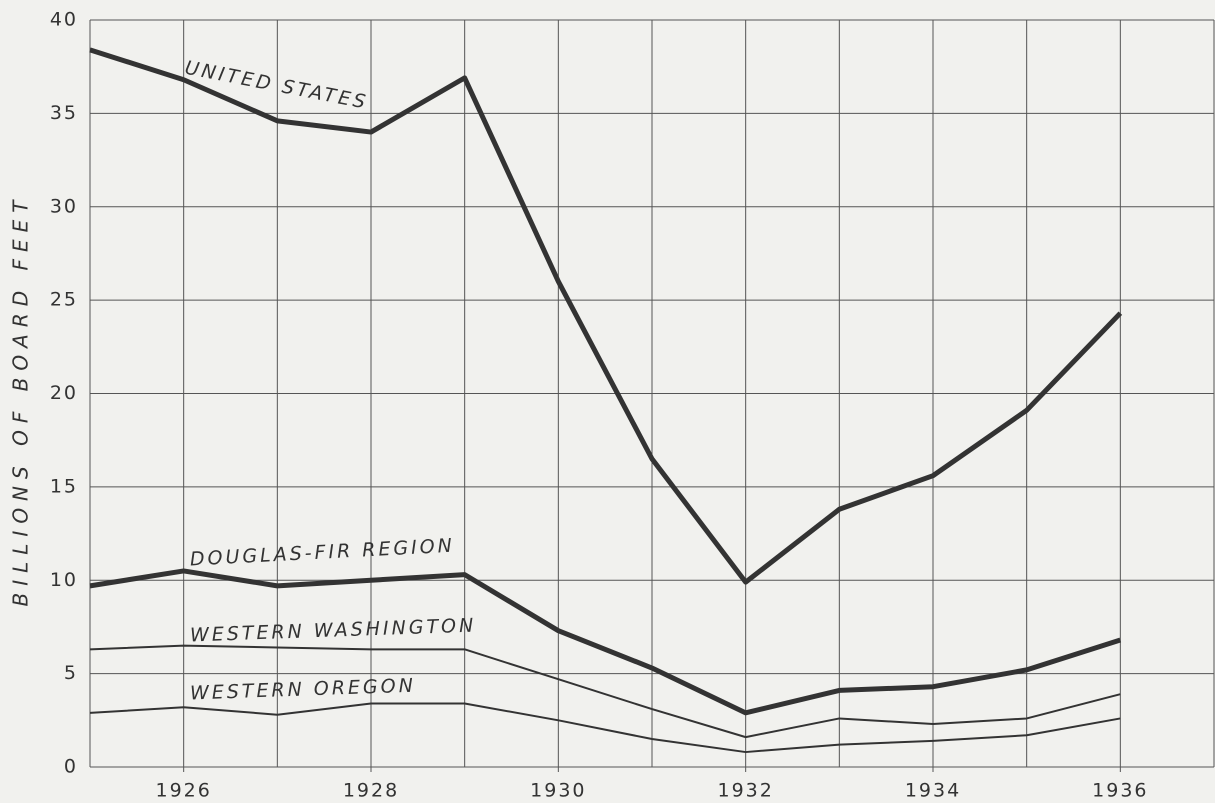  Describe the element at coordinates (322, 553) in the screenshot. I see `series-label: DOUGLAS-FIR REGION` at that location.